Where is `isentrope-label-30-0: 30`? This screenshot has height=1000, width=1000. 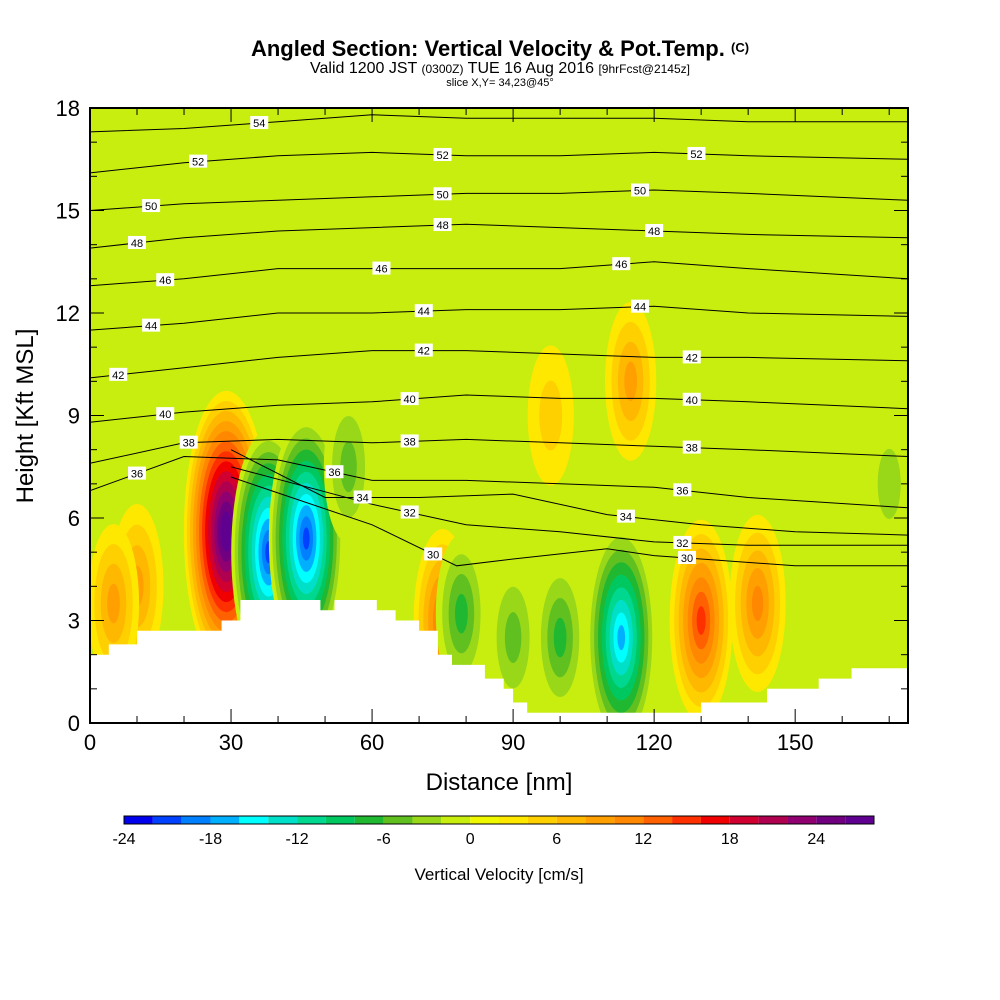 isentrope-label-30-0: 30 is located at coordinates (433, 554).